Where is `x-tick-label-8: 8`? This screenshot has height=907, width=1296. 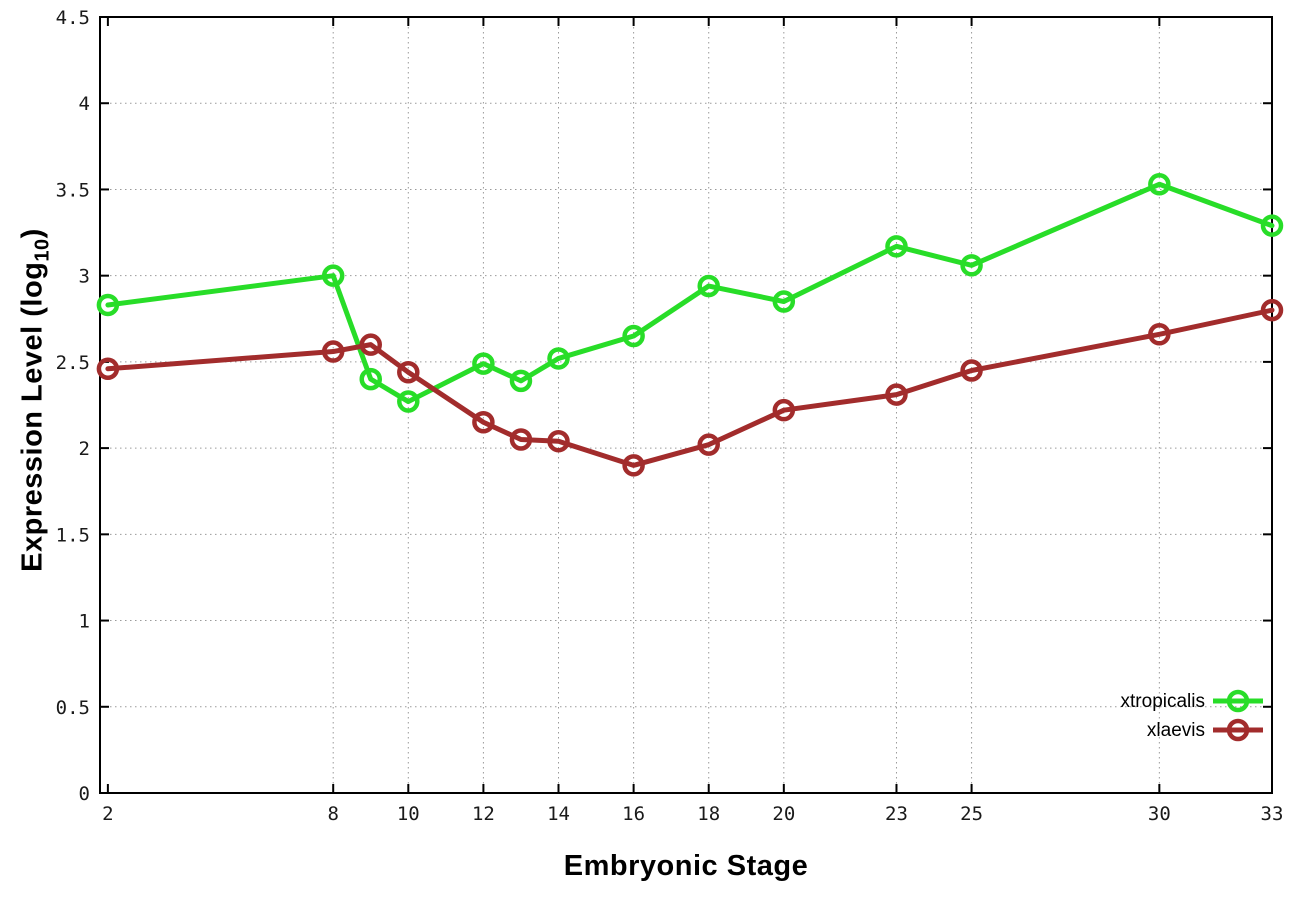 x-tick-label-8: 8 is located at coordinates (332, 814).